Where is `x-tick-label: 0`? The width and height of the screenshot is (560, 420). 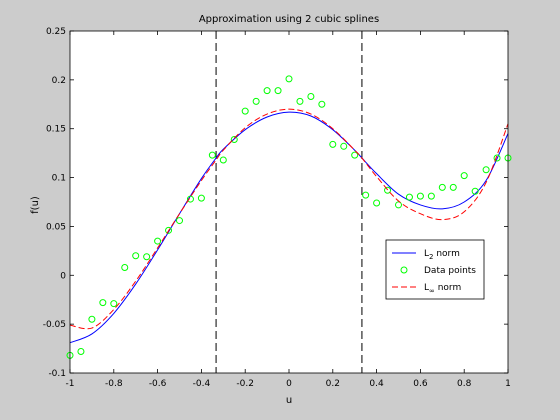 x-tick-label: 0 is located at coordinates (289, 384).